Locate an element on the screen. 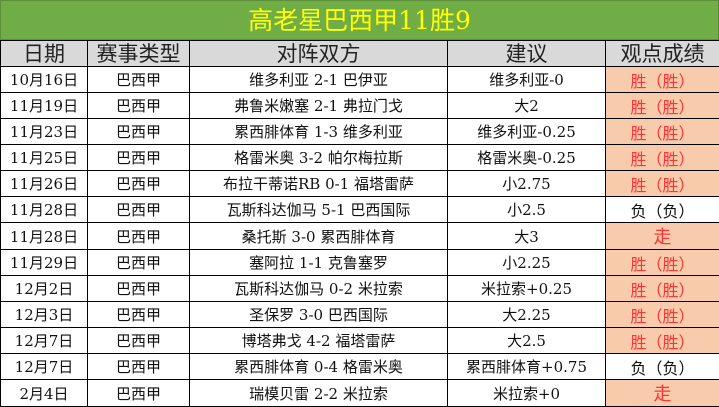  date-cell: 12月3日 is located at coordinates (44, 315).